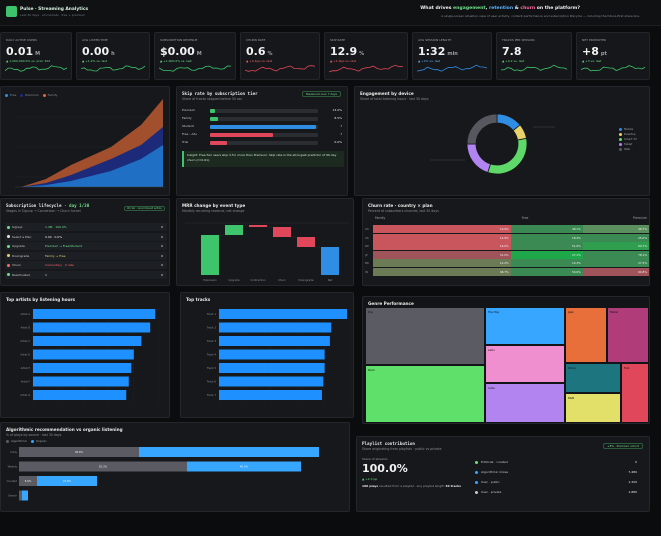  What do you see at coordinates (507, 263) in the screenshot?
I see `churn-table-row: BR 14.2% 10.3% 27.5%` at bounding box center [507, 263].